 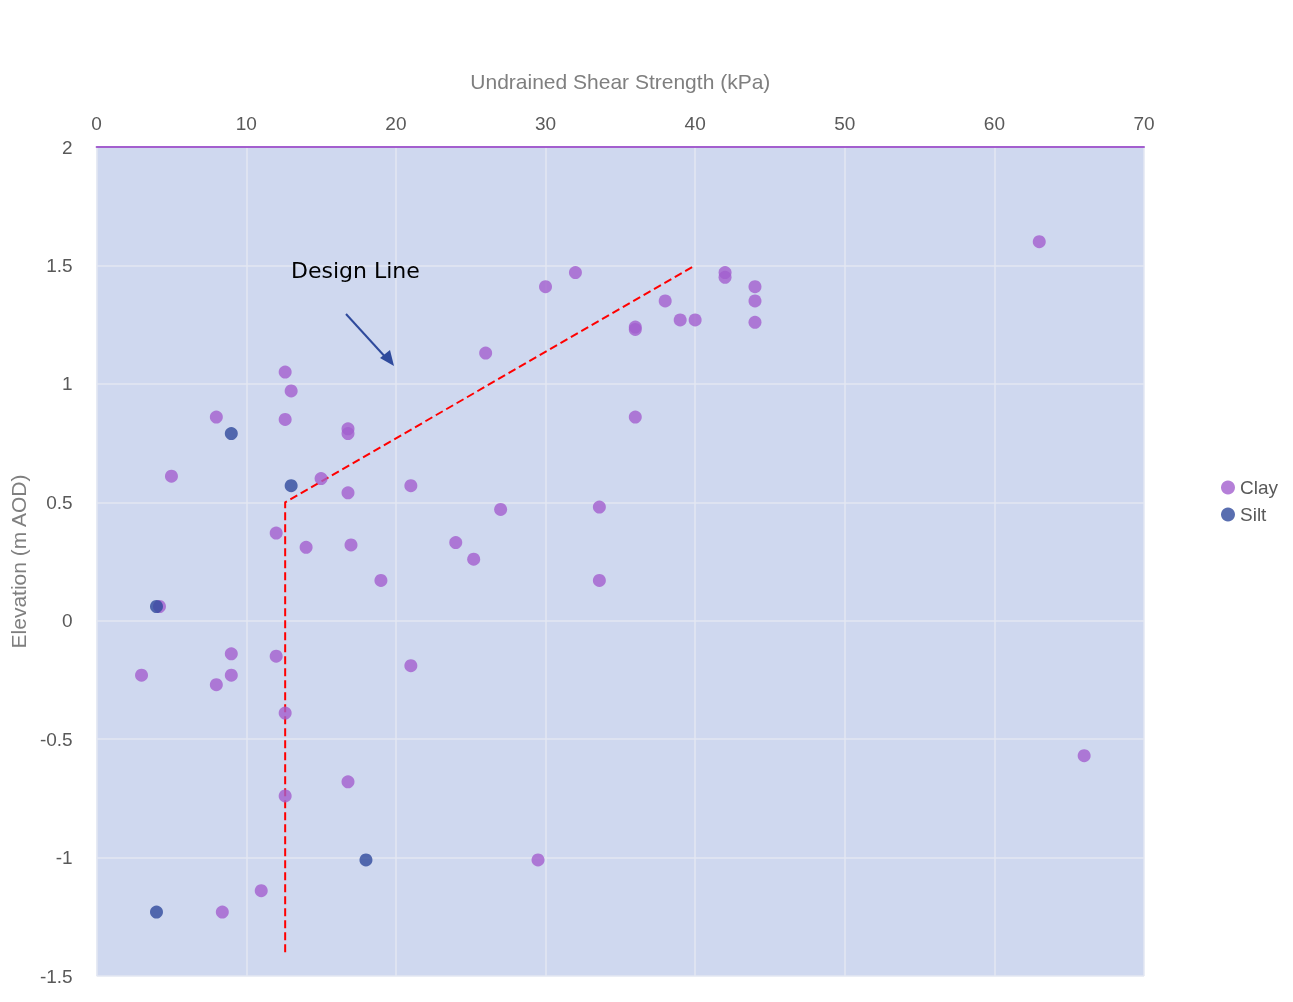 What do you see at coordinates (56, 739) in the screenshot?
I see `y-tick-label: -0.5` at bounding box center [56, 739].